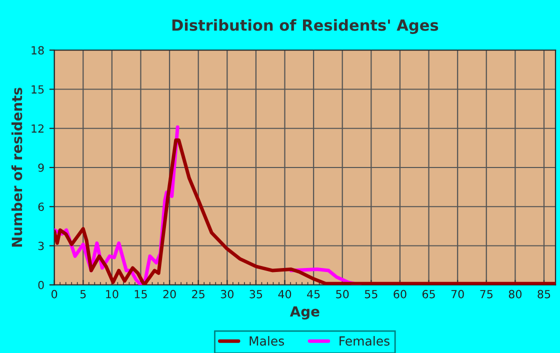  I want to click on x-tick-label: 5, so click(83, 294).